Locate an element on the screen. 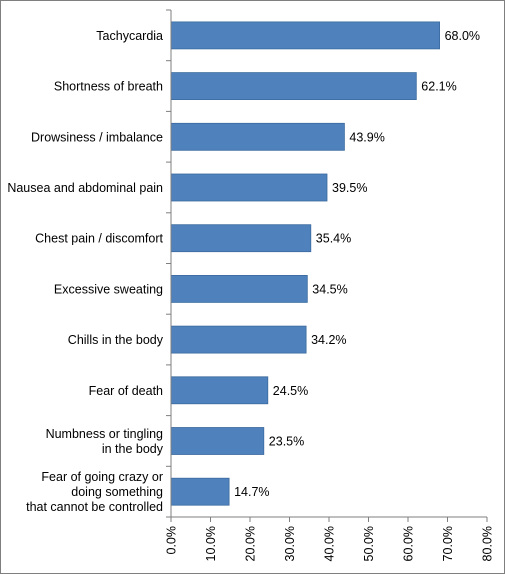 The width and height of the screenshot is (505, 574). category-label: Numbness or tingling in the body is located at coordinates (105, 441).